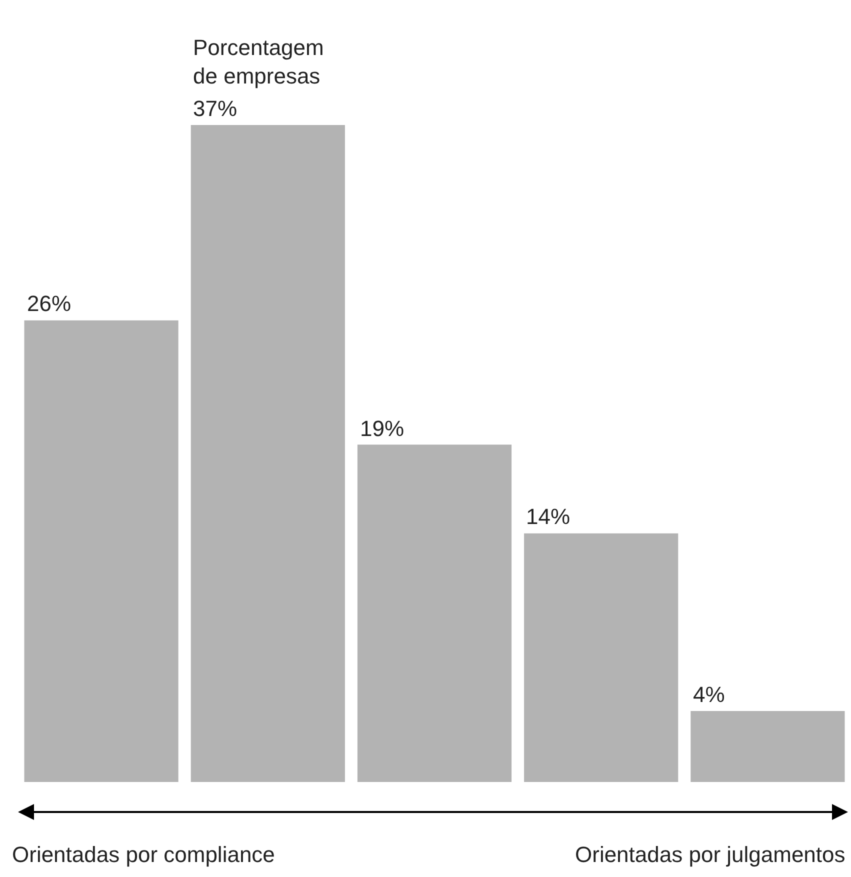 The width and height of the screenshot is (851, 877). I want to click on text: Orientadas por compliance, so click(143, 854).